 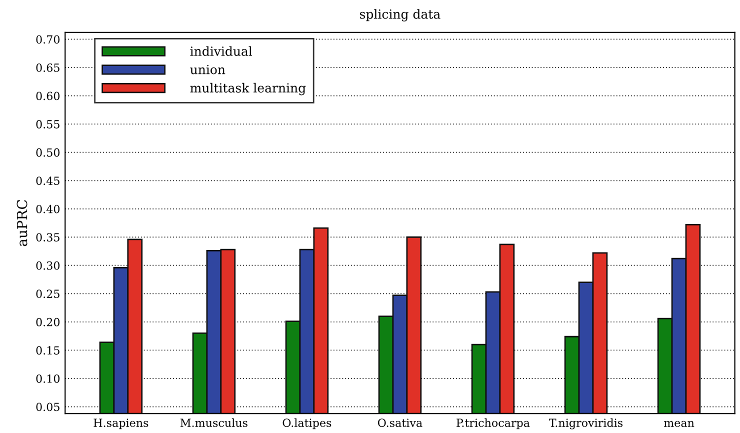 I want to click on y-tick-label: 0.65, so click(x=48, y=68).